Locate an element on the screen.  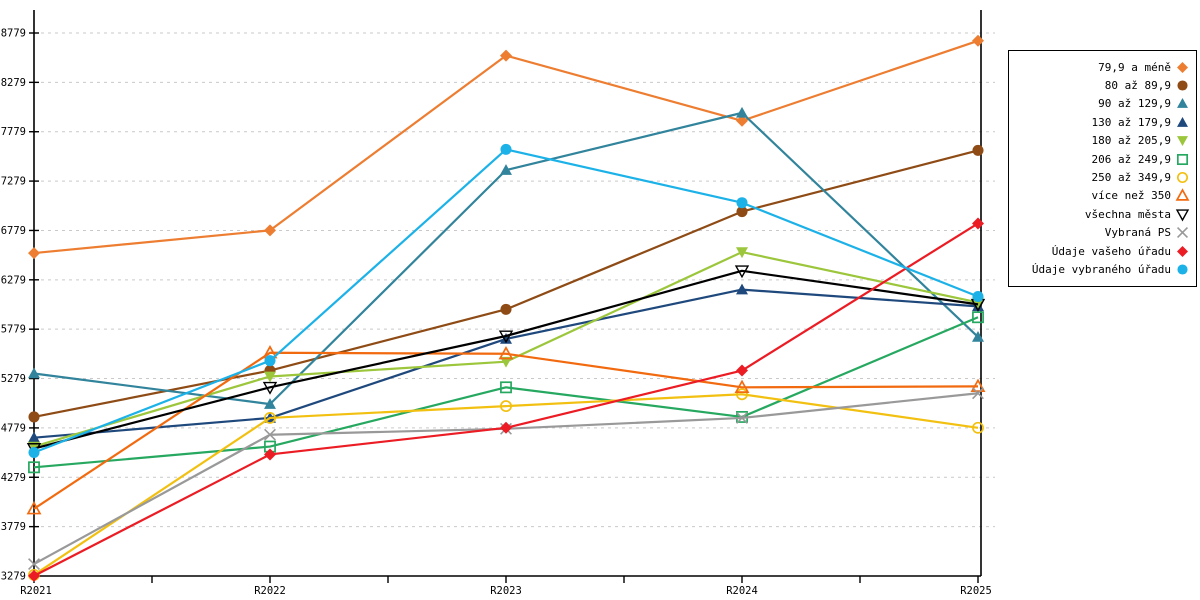
y-tick-label: 5779 is located at coordinates (13, 330).